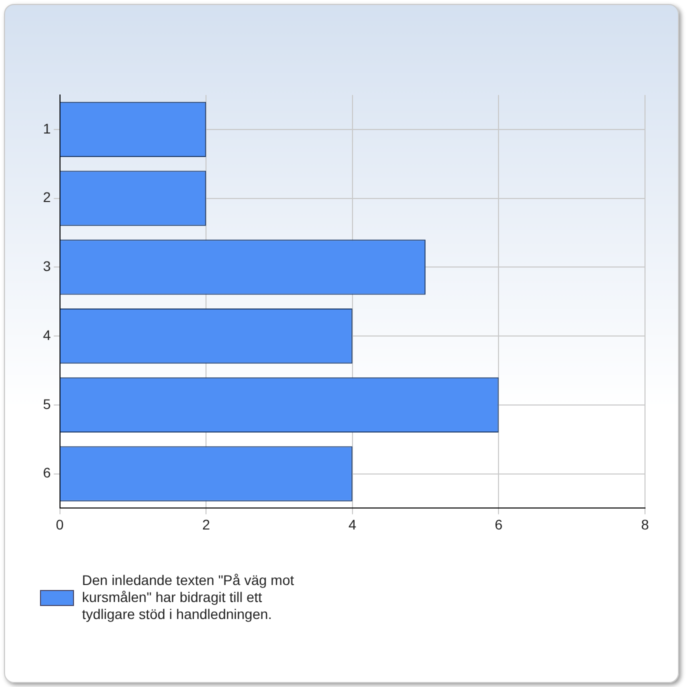 This screenshot has width=687, height=687. I want to click on y-tick-label: 4, so click(46, 334).